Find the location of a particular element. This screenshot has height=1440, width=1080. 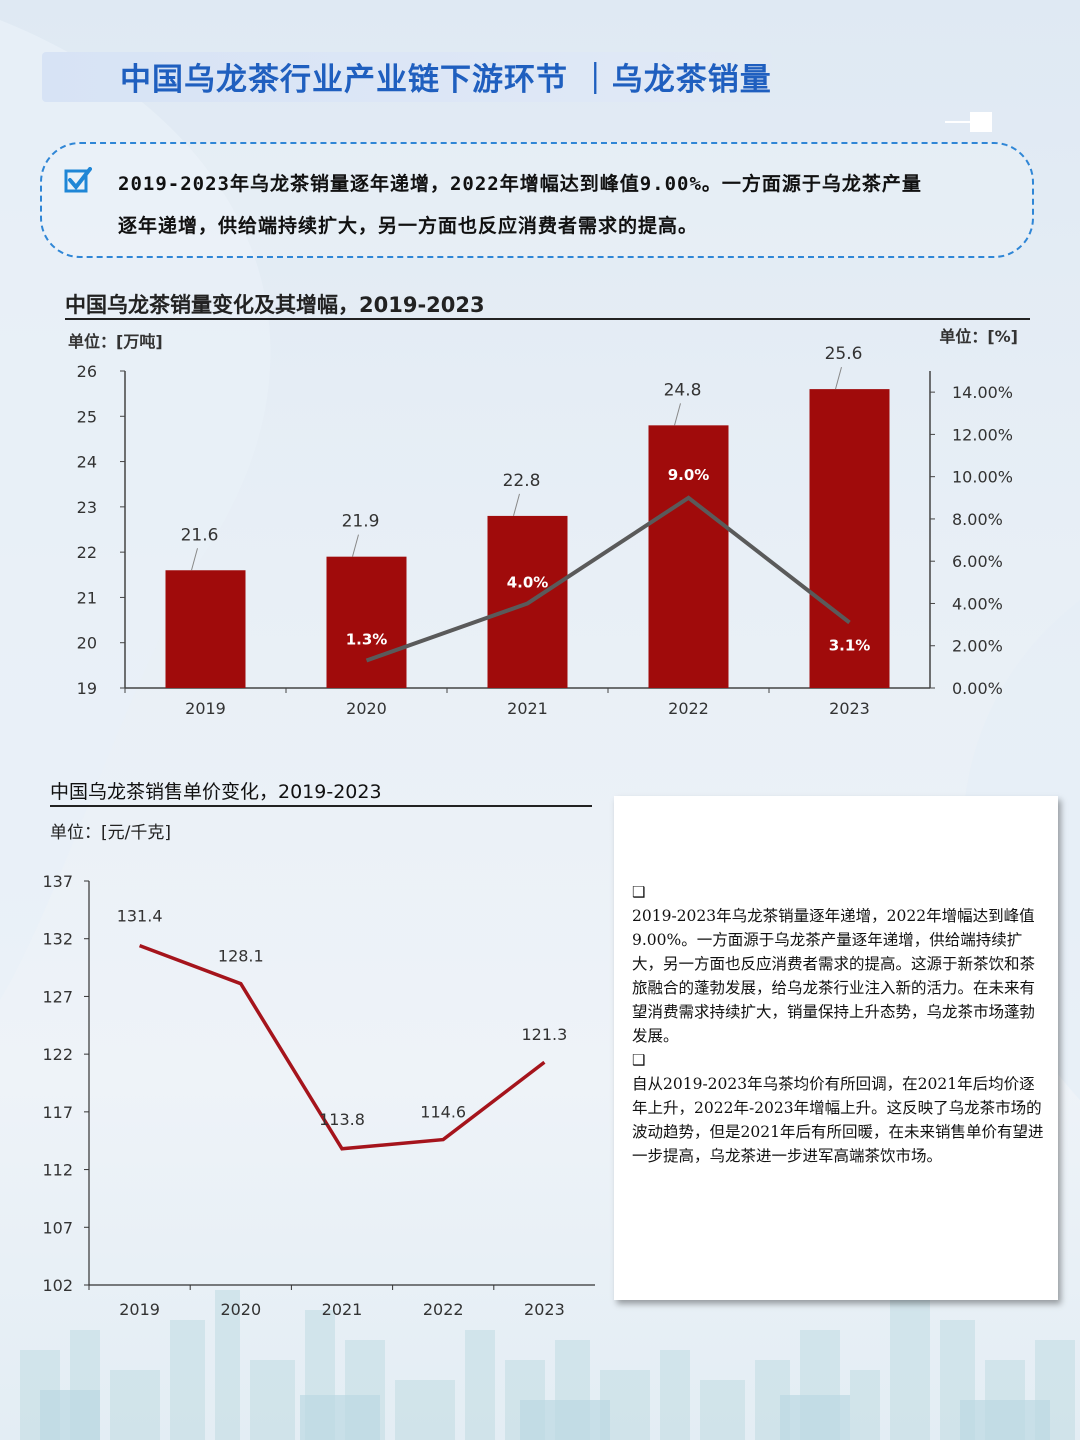

y2-tick-label: 4.00% is located at coordinates (977, 603).